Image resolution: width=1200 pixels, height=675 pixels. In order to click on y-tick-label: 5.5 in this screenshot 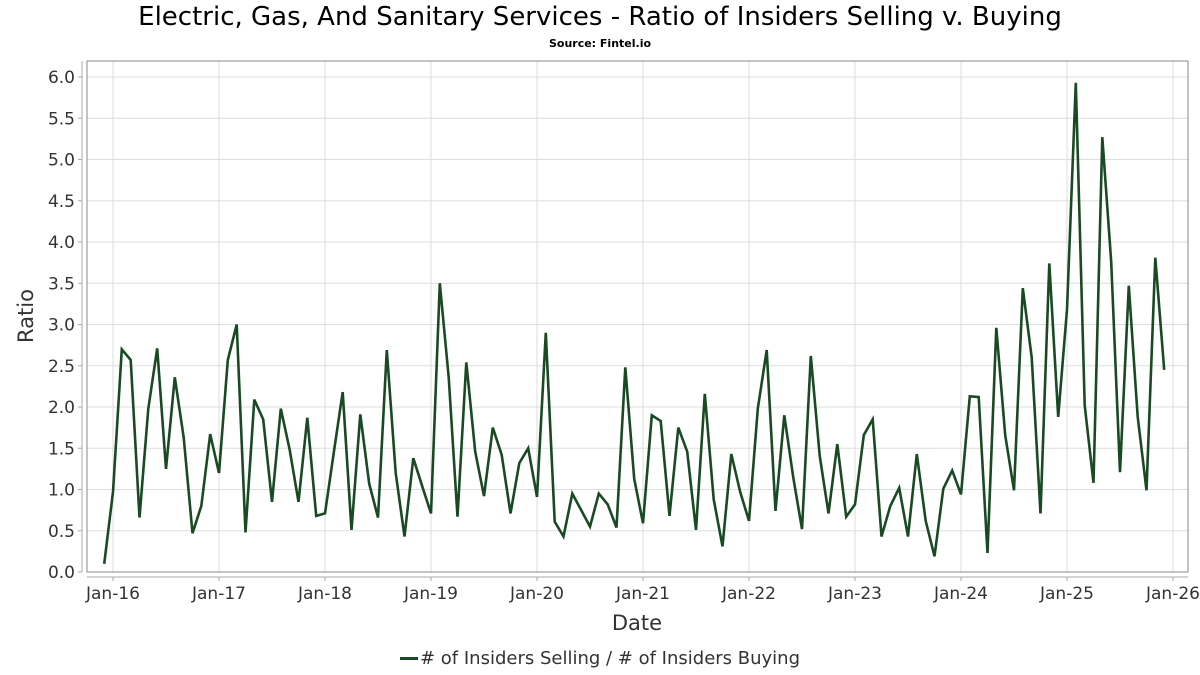, I will do `click(61, 119)`.